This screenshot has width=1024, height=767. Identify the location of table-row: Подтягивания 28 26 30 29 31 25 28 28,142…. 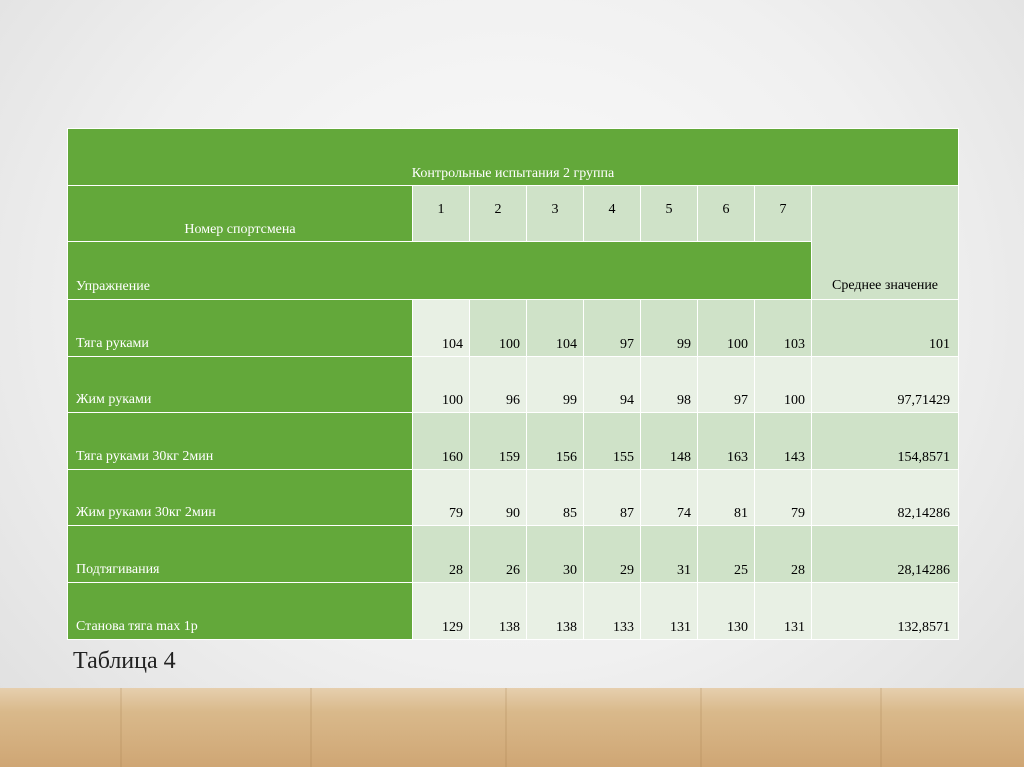
(513, 554).